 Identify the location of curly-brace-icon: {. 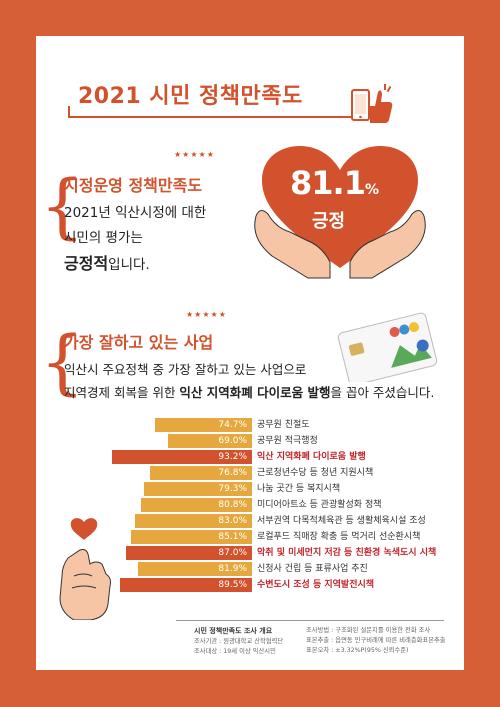
(62, 206).